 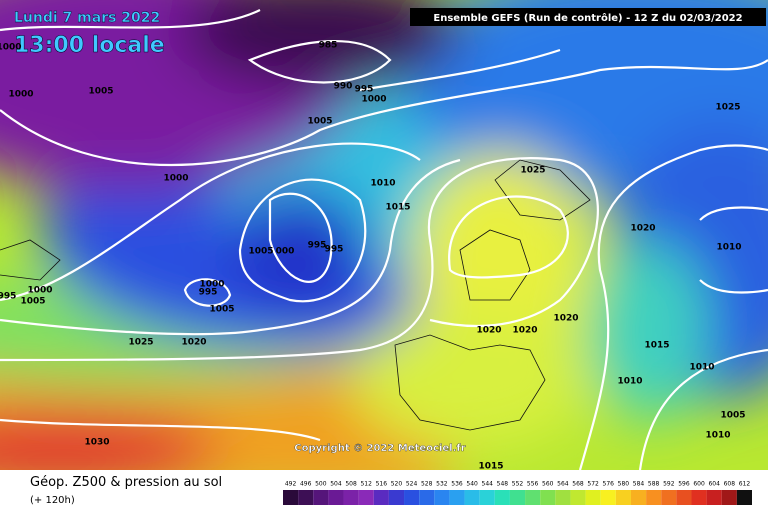 What do you see at coordinates (472, 484) in the screenshot?
I see `scale-label: 540` at bounding box center [472, 484].